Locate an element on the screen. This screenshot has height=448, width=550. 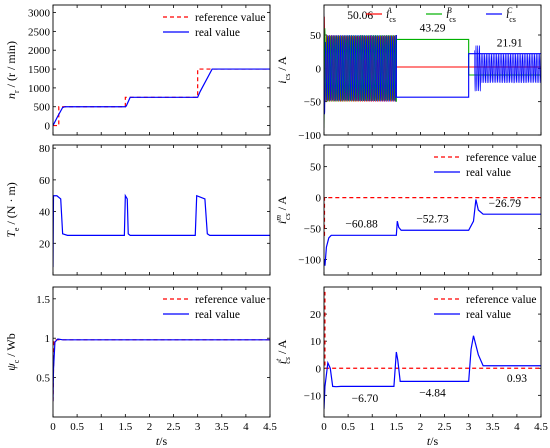
y-tick-label: 0.5 is located at coordinates (43, 379).